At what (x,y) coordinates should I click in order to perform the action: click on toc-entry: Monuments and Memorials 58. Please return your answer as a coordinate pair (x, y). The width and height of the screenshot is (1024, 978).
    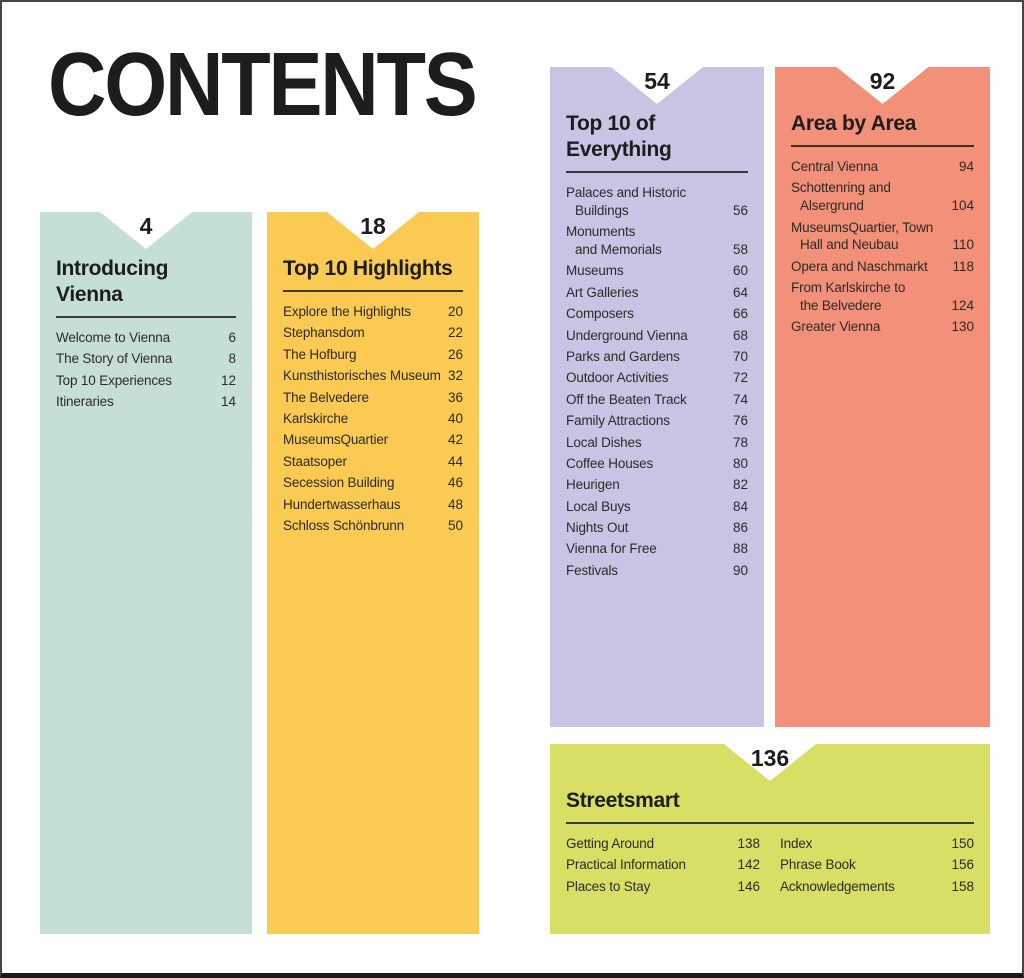
    Looking at the image, I should click on (657, 241).